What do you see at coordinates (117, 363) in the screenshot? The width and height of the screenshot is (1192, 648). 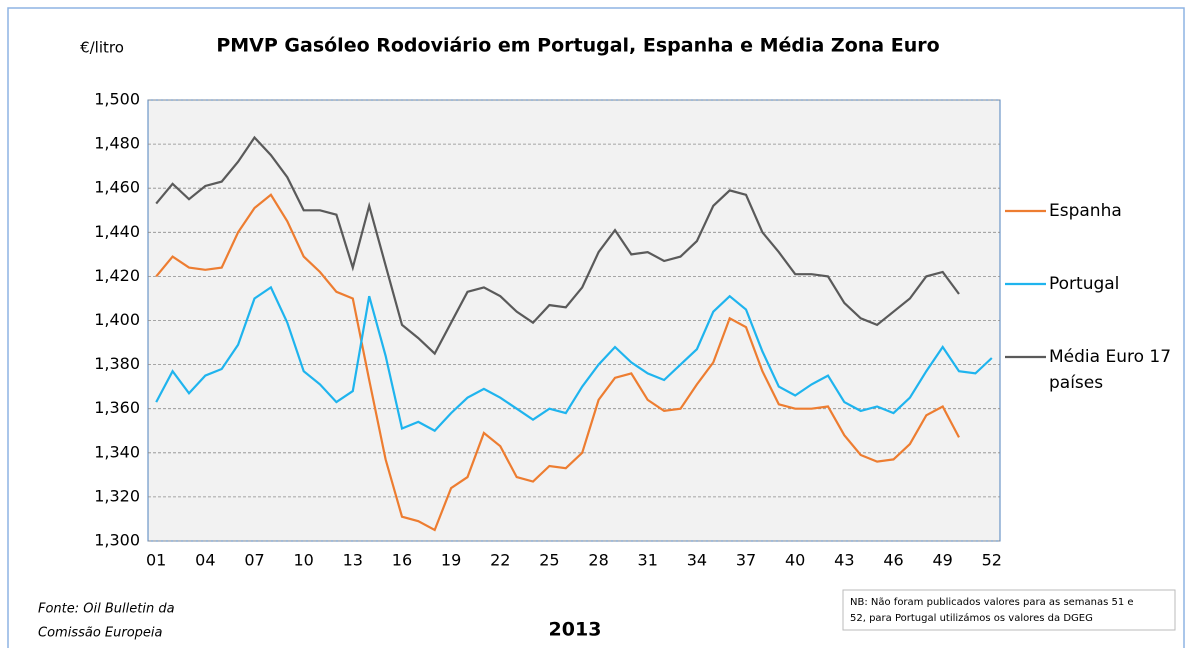 I see `y-tick-label: 1,380` at bounding box center [117, 363].